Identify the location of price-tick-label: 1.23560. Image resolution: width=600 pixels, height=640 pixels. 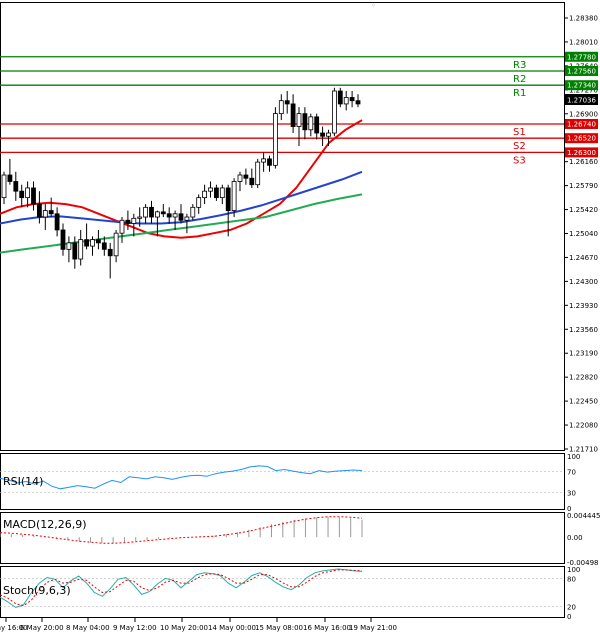
(583, 330).